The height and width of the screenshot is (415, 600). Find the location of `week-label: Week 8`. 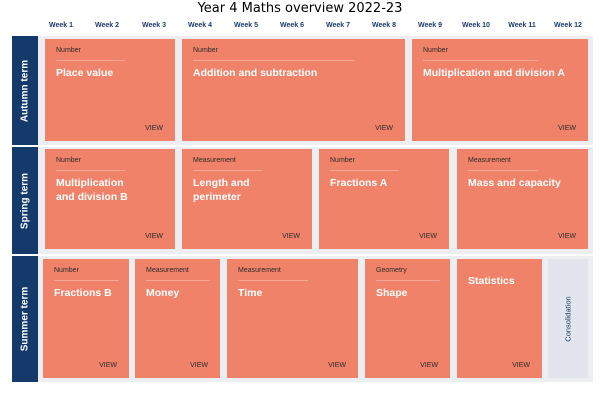

week-label: Week 8 is located at coordinates (384, 25).